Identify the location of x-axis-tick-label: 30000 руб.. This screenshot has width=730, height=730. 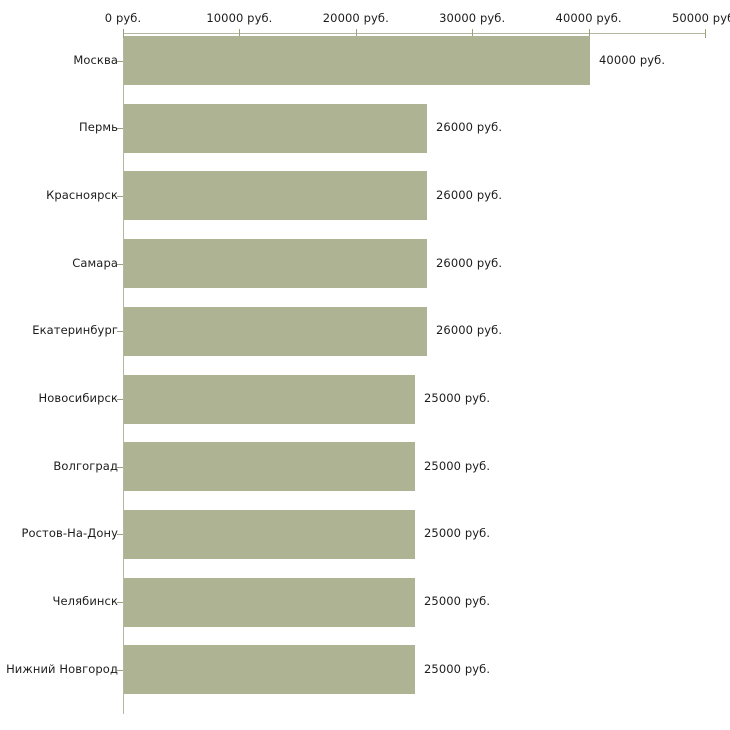
(472, 18).